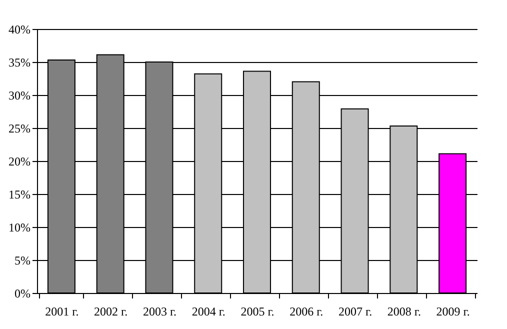 The height and width of the screenshot is (329, 507). Describe the element at coordinates (159, 311) in the screenshot. I see `x-tick-label: 2003 г.` at that location.